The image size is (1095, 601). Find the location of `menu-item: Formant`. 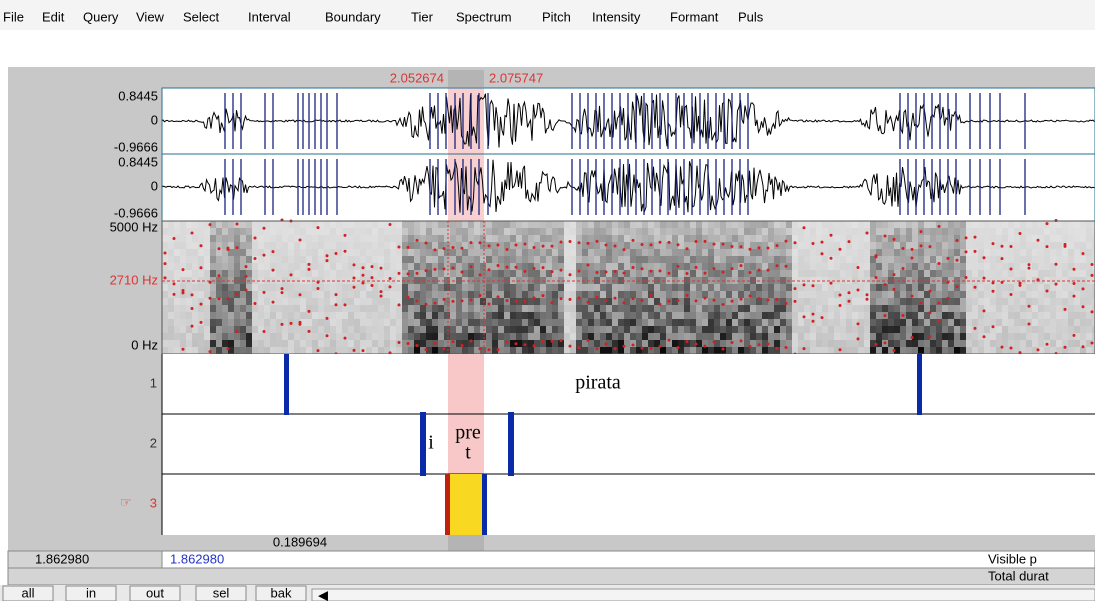

menu-item: Formant is located at coordinates (694, 16).